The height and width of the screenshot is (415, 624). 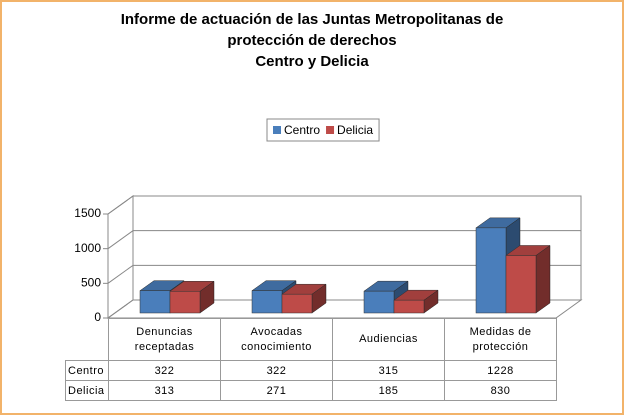 I want to click on table-cell: Delicia, so click(x=87, y=390).